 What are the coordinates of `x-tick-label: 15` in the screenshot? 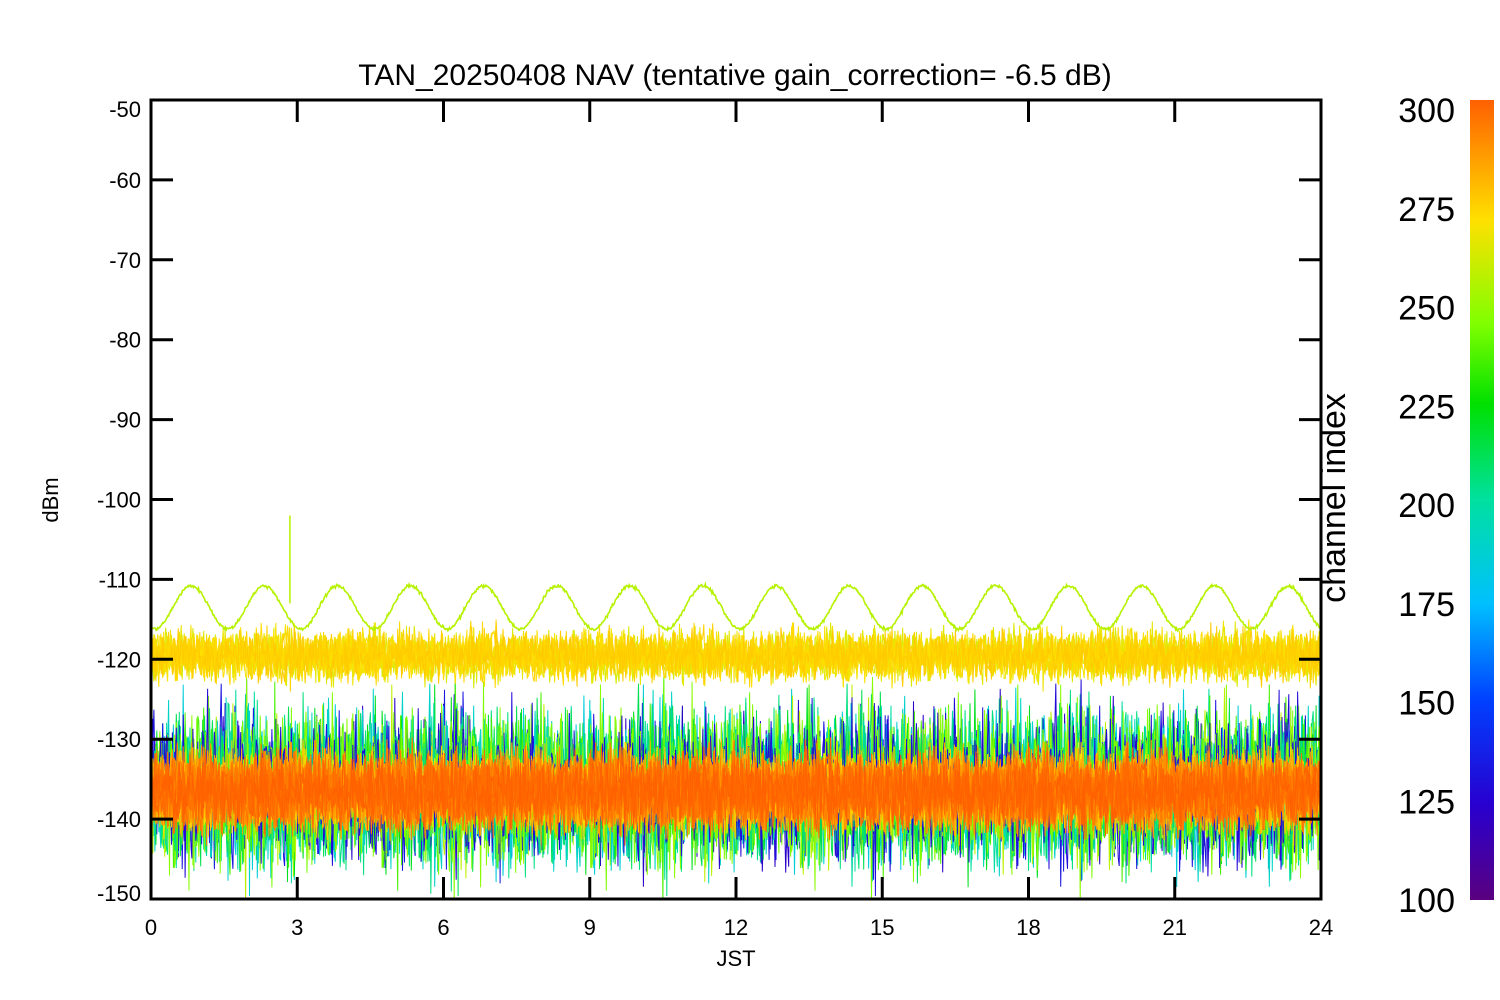 It's located at (882, 927).